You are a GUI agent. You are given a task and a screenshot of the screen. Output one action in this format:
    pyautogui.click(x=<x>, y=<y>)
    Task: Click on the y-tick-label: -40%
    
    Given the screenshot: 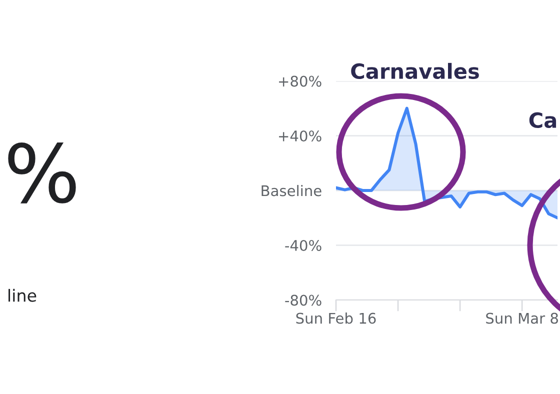 What is the action you would take?
    pyautogui.click(x=303, y=245)
    